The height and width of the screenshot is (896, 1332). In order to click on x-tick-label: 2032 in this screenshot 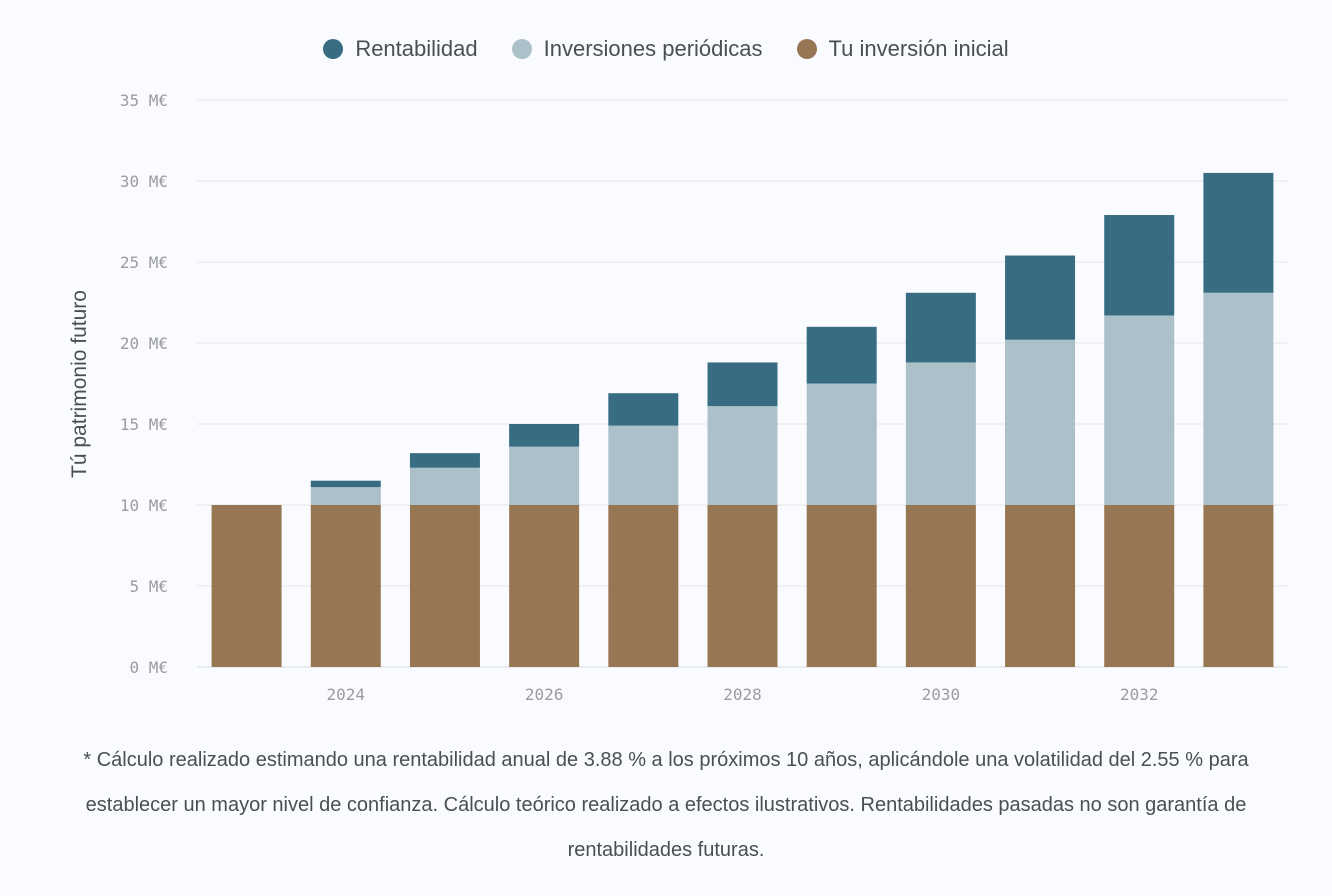, I will do `click(1139, 694)`.